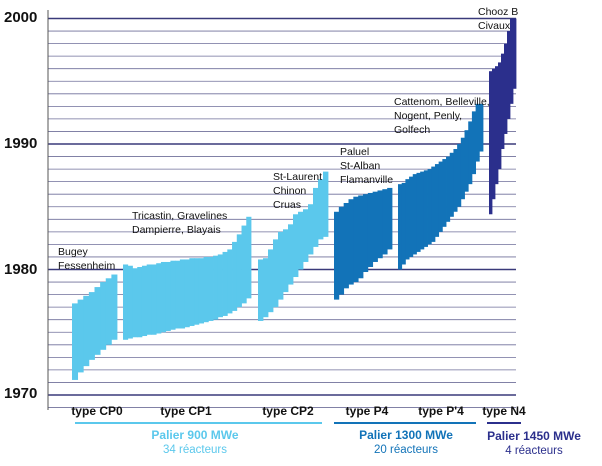 Image resolution: width=602 pixels, height=466 pixels. Describe the element at coordinates (494, 26) in the screenshot. I see `annotation-n4-line2: Civaux` at that location.